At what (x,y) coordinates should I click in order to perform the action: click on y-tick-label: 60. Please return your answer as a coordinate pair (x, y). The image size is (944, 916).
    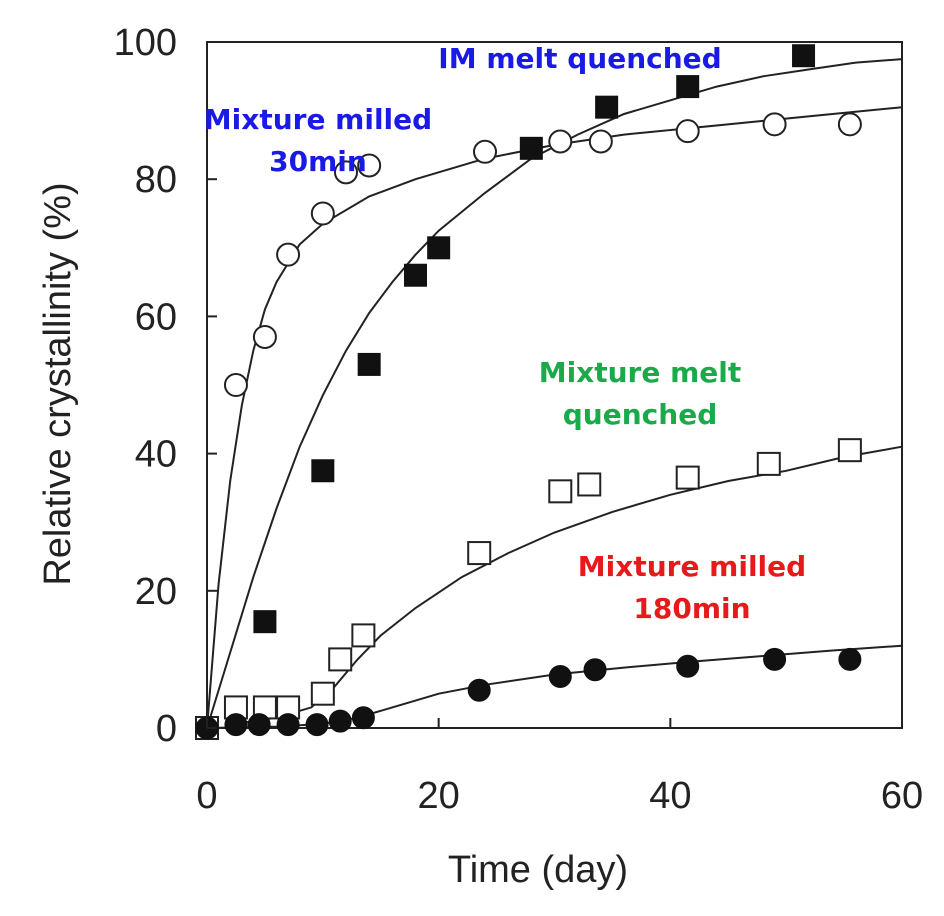
    Looking at the image, I should click on (156, 317).